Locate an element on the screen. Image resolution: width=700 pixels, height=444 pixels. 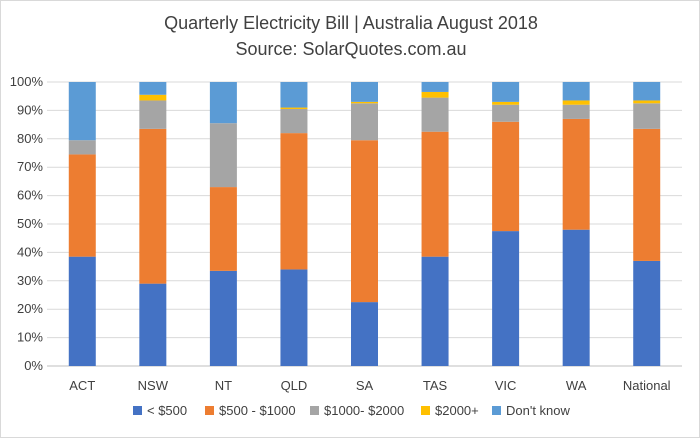
x-axis-ticks: ACT NSW NT QLD SA TAS VIC WA National is located at coordinates (369, 385).